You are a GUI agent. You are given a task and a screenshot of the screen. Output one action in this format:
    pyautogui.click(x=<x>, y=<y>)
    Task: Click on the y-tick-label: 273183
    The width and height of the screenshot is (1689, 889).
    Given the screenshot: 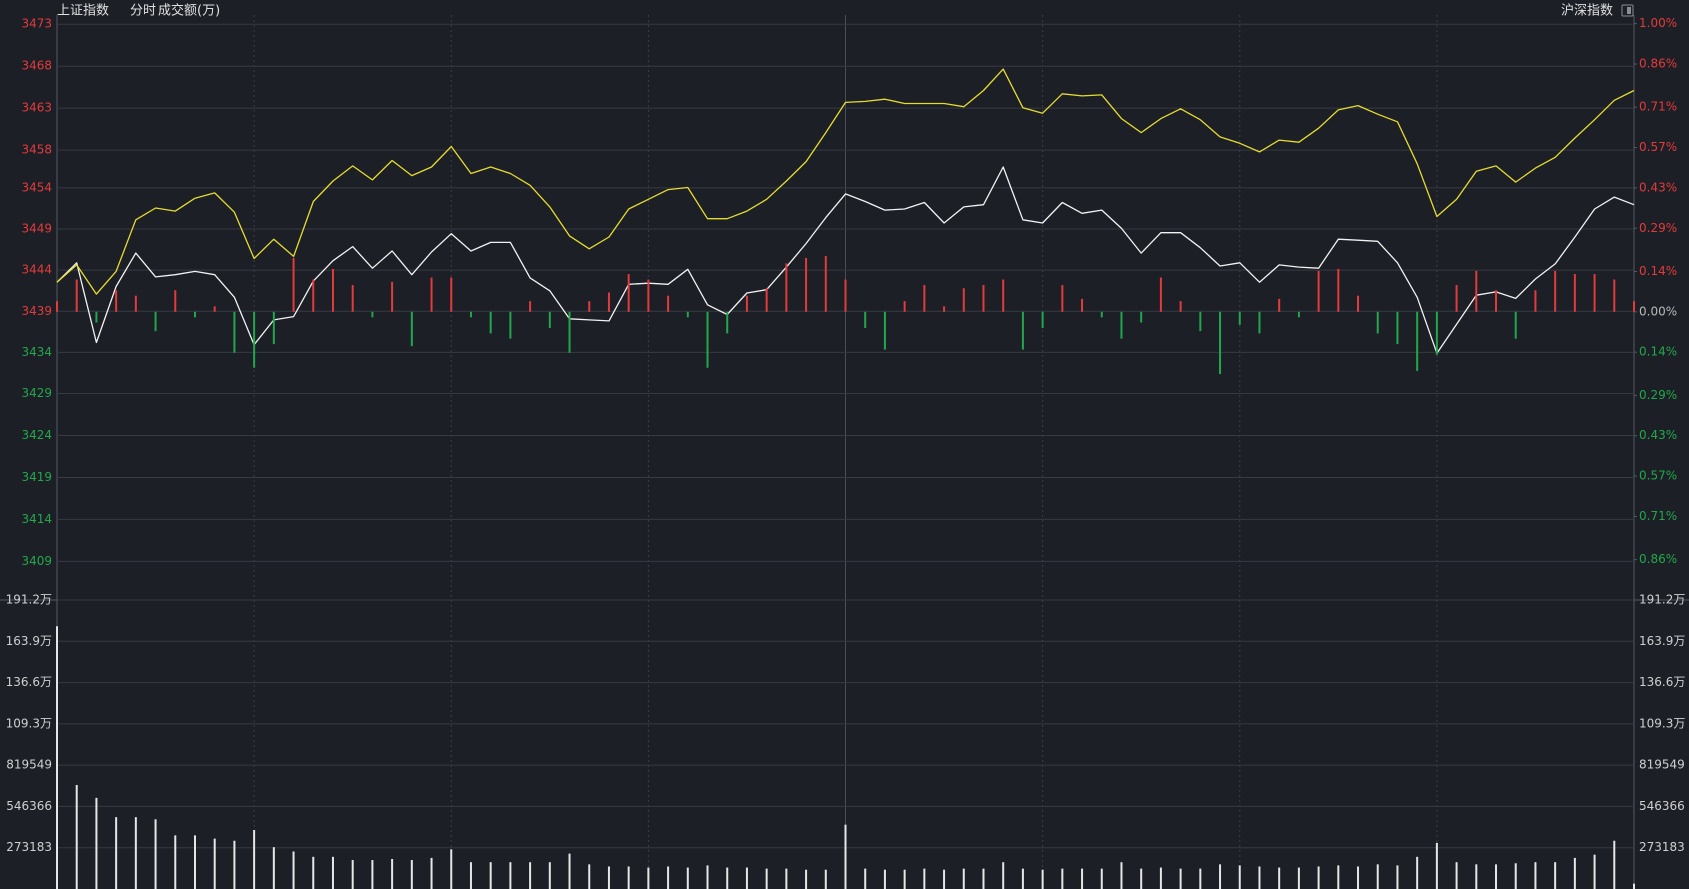 What is the action you would take?
    pyautogui.click(x=29, y=847)
    